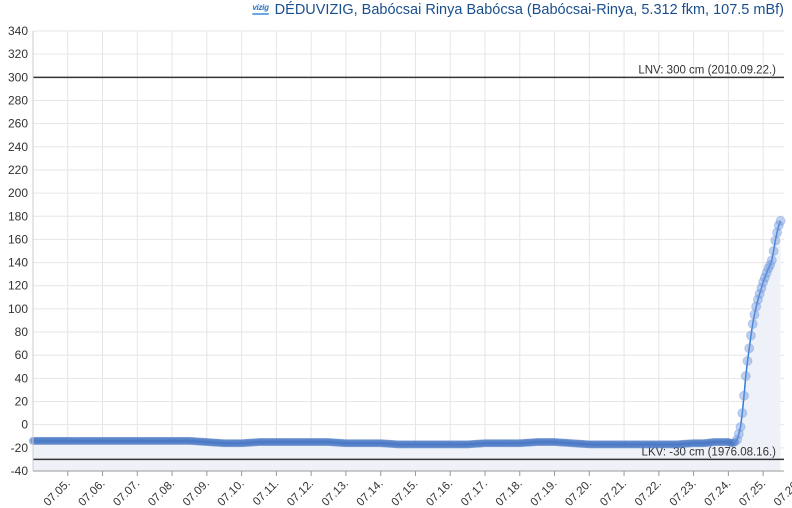  What do you see at coordinates (22, 355) in the screenshot?
I see `y-tick-label-5: 60` at bounding box center [22, 355].